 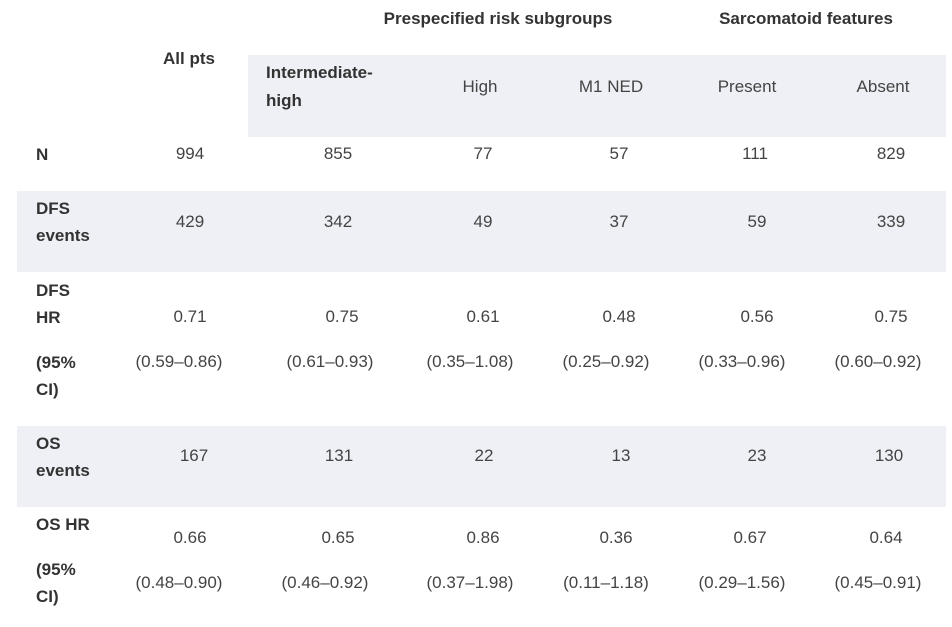 What do you see at coordinates (886, 537) in the screenshot?
I see `cell-os-hr-absent: 0.64` at bounding box center [886, 537].